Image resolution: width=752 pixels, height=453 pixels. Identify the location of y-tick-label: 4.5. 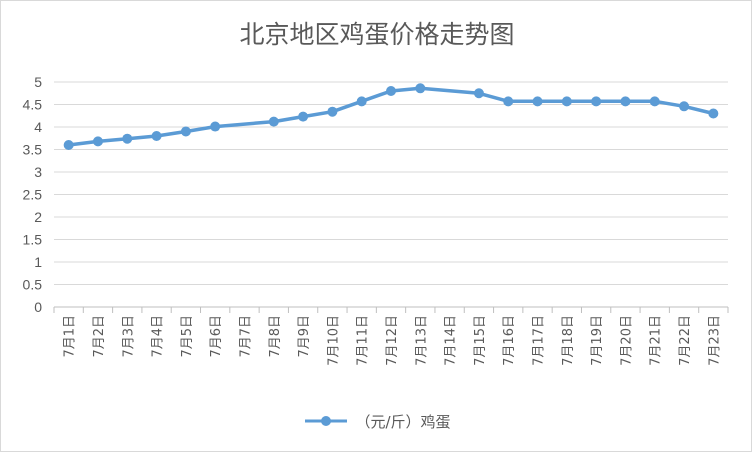
(33, 105).